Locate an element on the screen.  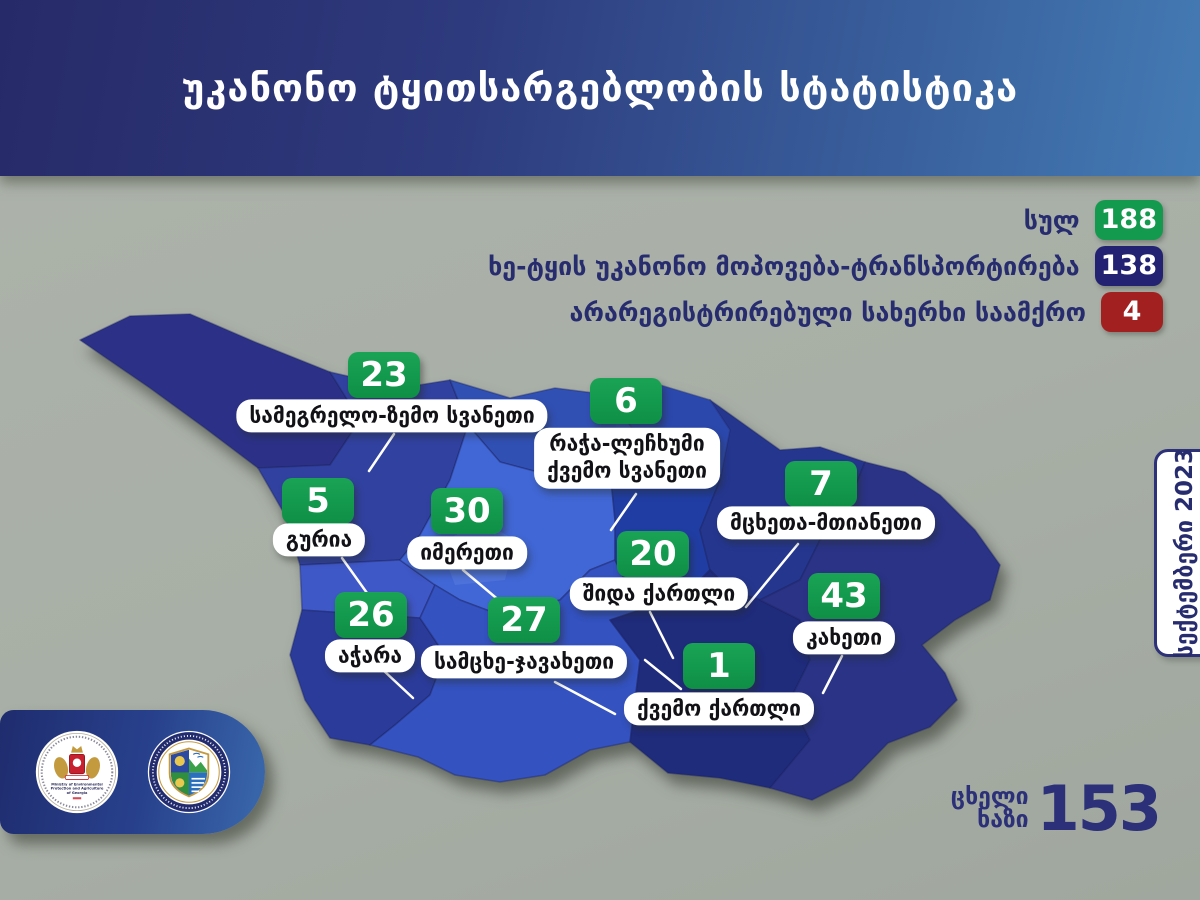
connector-line-kakheti is located at coordinates (832, 674).